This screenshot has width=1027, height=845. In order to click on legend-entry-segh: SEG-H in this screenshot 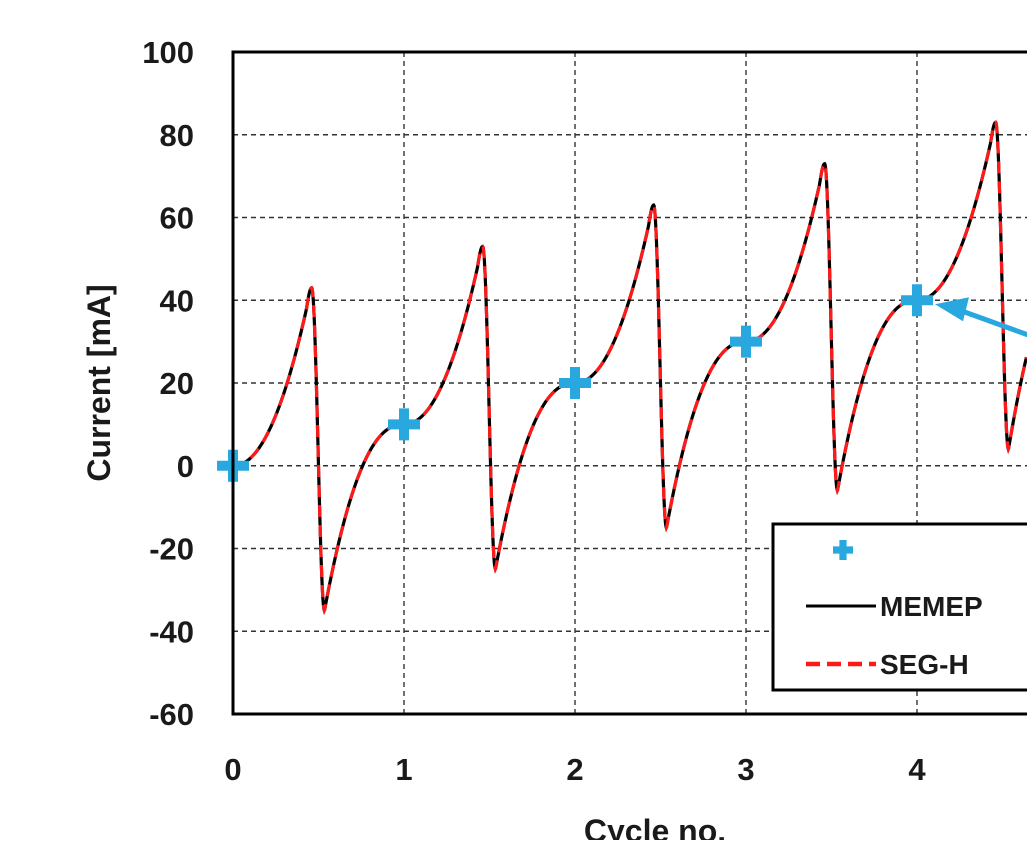, I will do `click(887, 664)`.